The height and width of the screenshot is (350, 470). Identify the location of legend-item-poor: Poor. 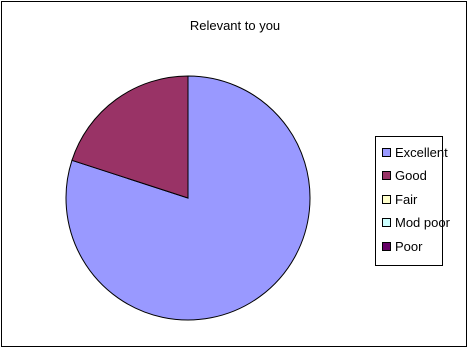
(402, 246).